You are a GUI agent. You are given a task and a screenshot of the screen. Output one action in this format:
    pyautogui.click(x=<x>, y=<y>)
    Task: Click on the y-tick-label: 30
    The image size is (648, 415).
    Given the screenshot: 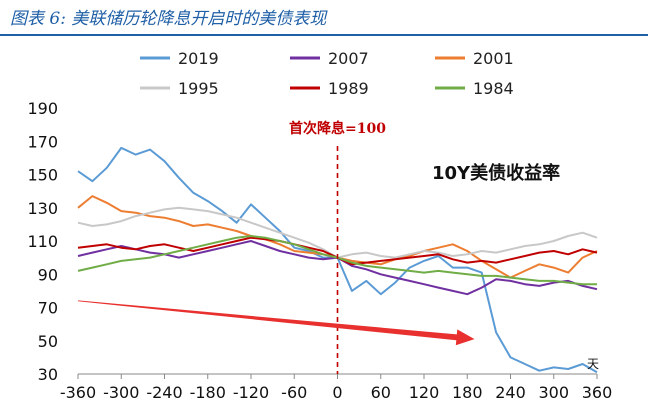 What is the action you would take?
    pyautogui.click(x=48, y=374)
    